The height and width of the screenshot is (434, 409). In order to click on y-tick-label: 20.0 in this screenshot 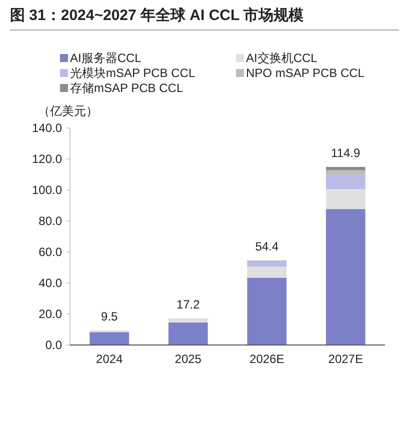, I will do `click(50, 314)`.